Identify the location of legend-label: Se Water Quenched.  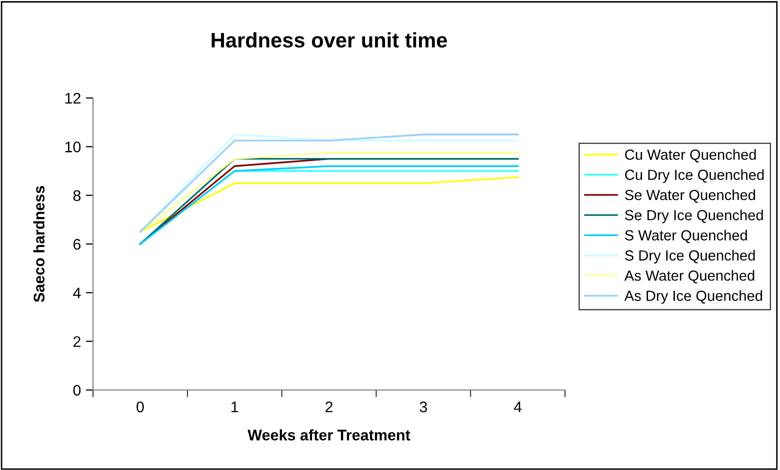
(690, 196).